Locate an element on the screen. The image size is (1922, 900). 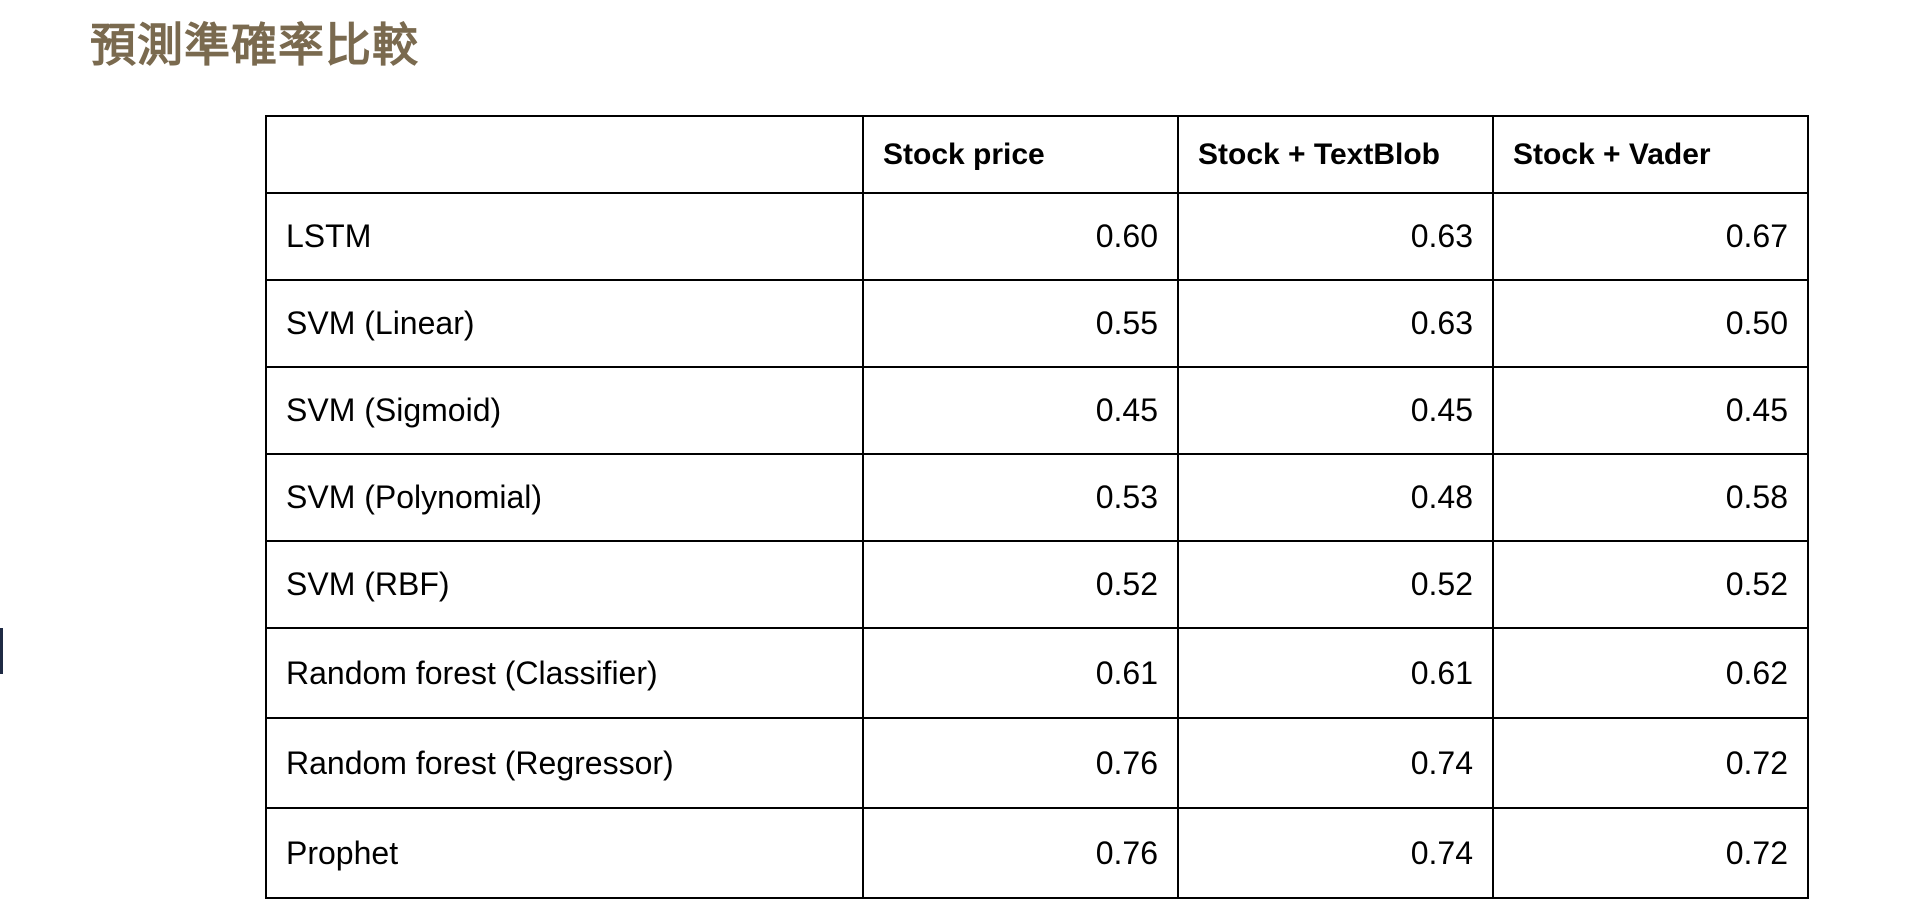
table-row: SVM (RBF) 0.52 0.52 0.52 is located at coordinates (1037, 584).